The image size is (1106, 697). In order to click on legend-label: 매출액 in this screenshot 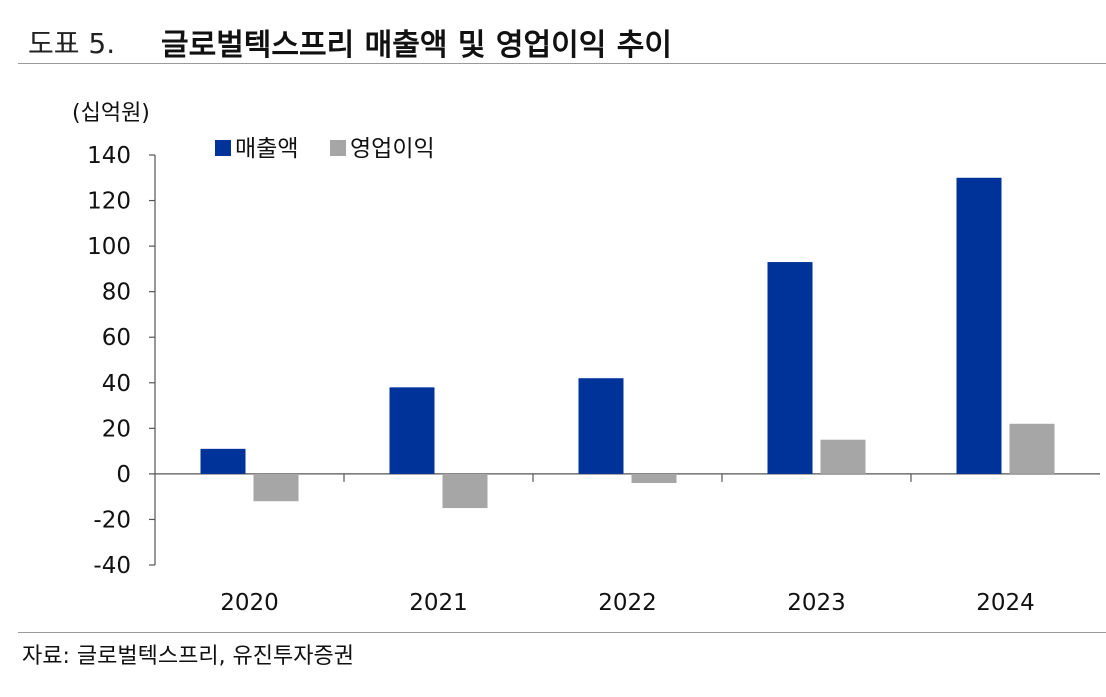, I will do `click(266, 149)`.